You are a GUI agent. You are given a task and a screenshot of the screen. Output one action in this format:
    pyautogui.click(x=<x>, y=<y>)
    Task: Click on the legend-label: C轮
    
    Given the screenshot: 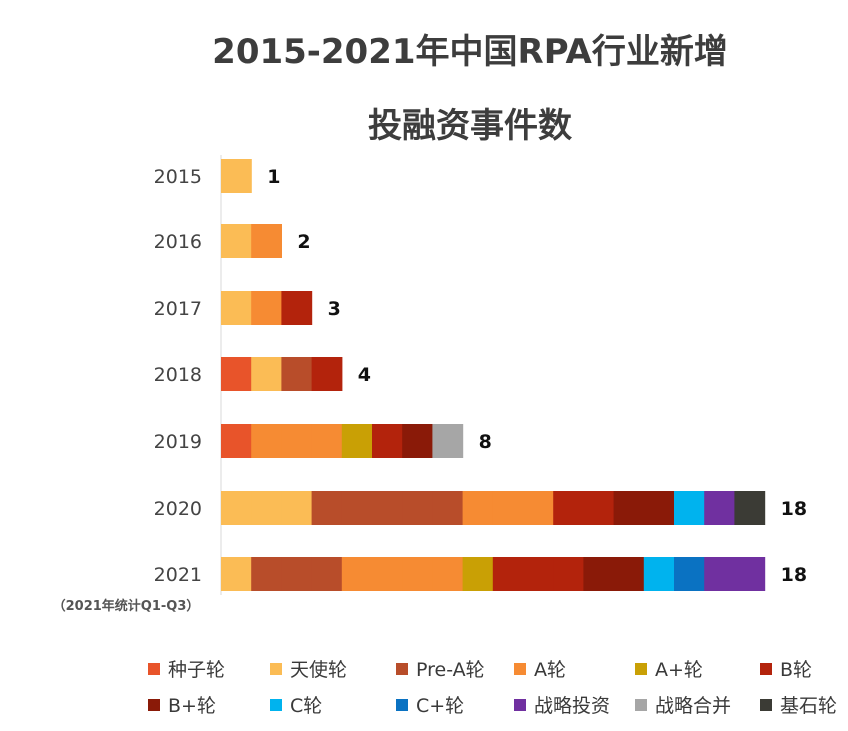 What is the action you would take?
    pyautogui.click(x=306, y=706)
    